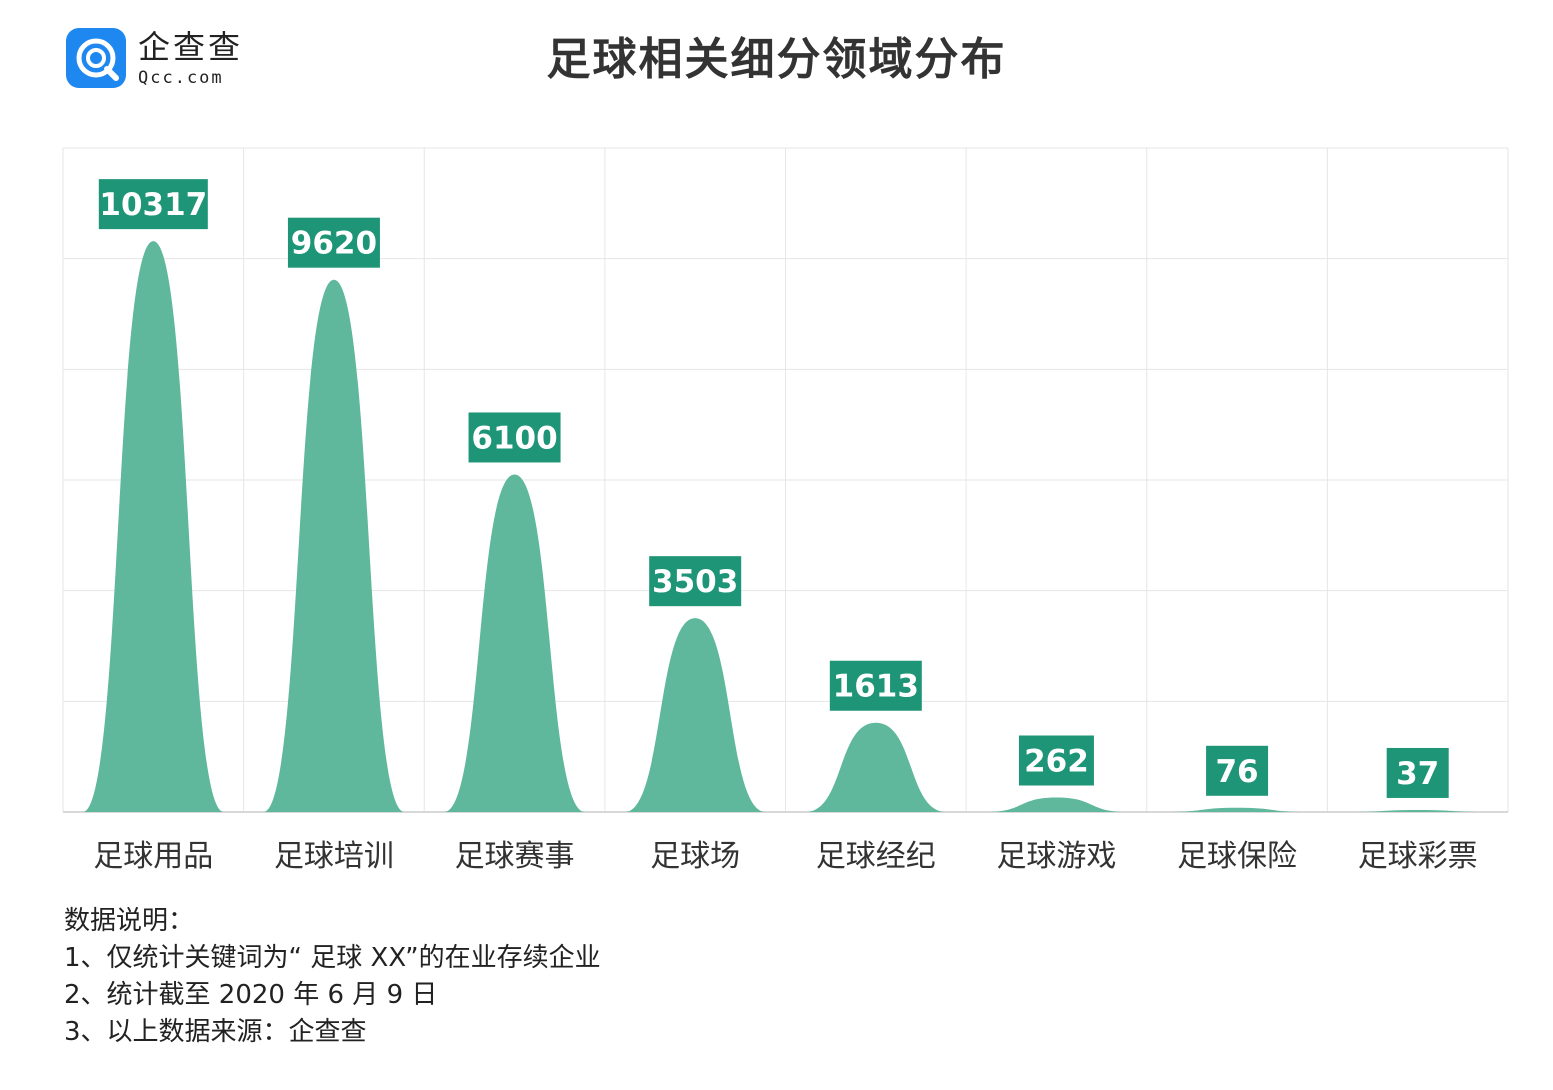  What do you see at coordinates (251, 995) in the screenshot?
I see `note-item-2: 2、统计截至 2020 年 6 月 9 日` at bounding box center [251, 995].